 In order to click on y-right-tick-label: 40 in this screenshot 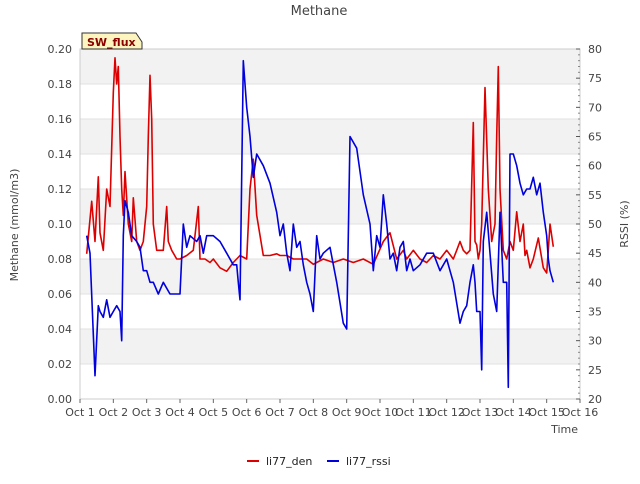, I will do `click(595, 282)`.